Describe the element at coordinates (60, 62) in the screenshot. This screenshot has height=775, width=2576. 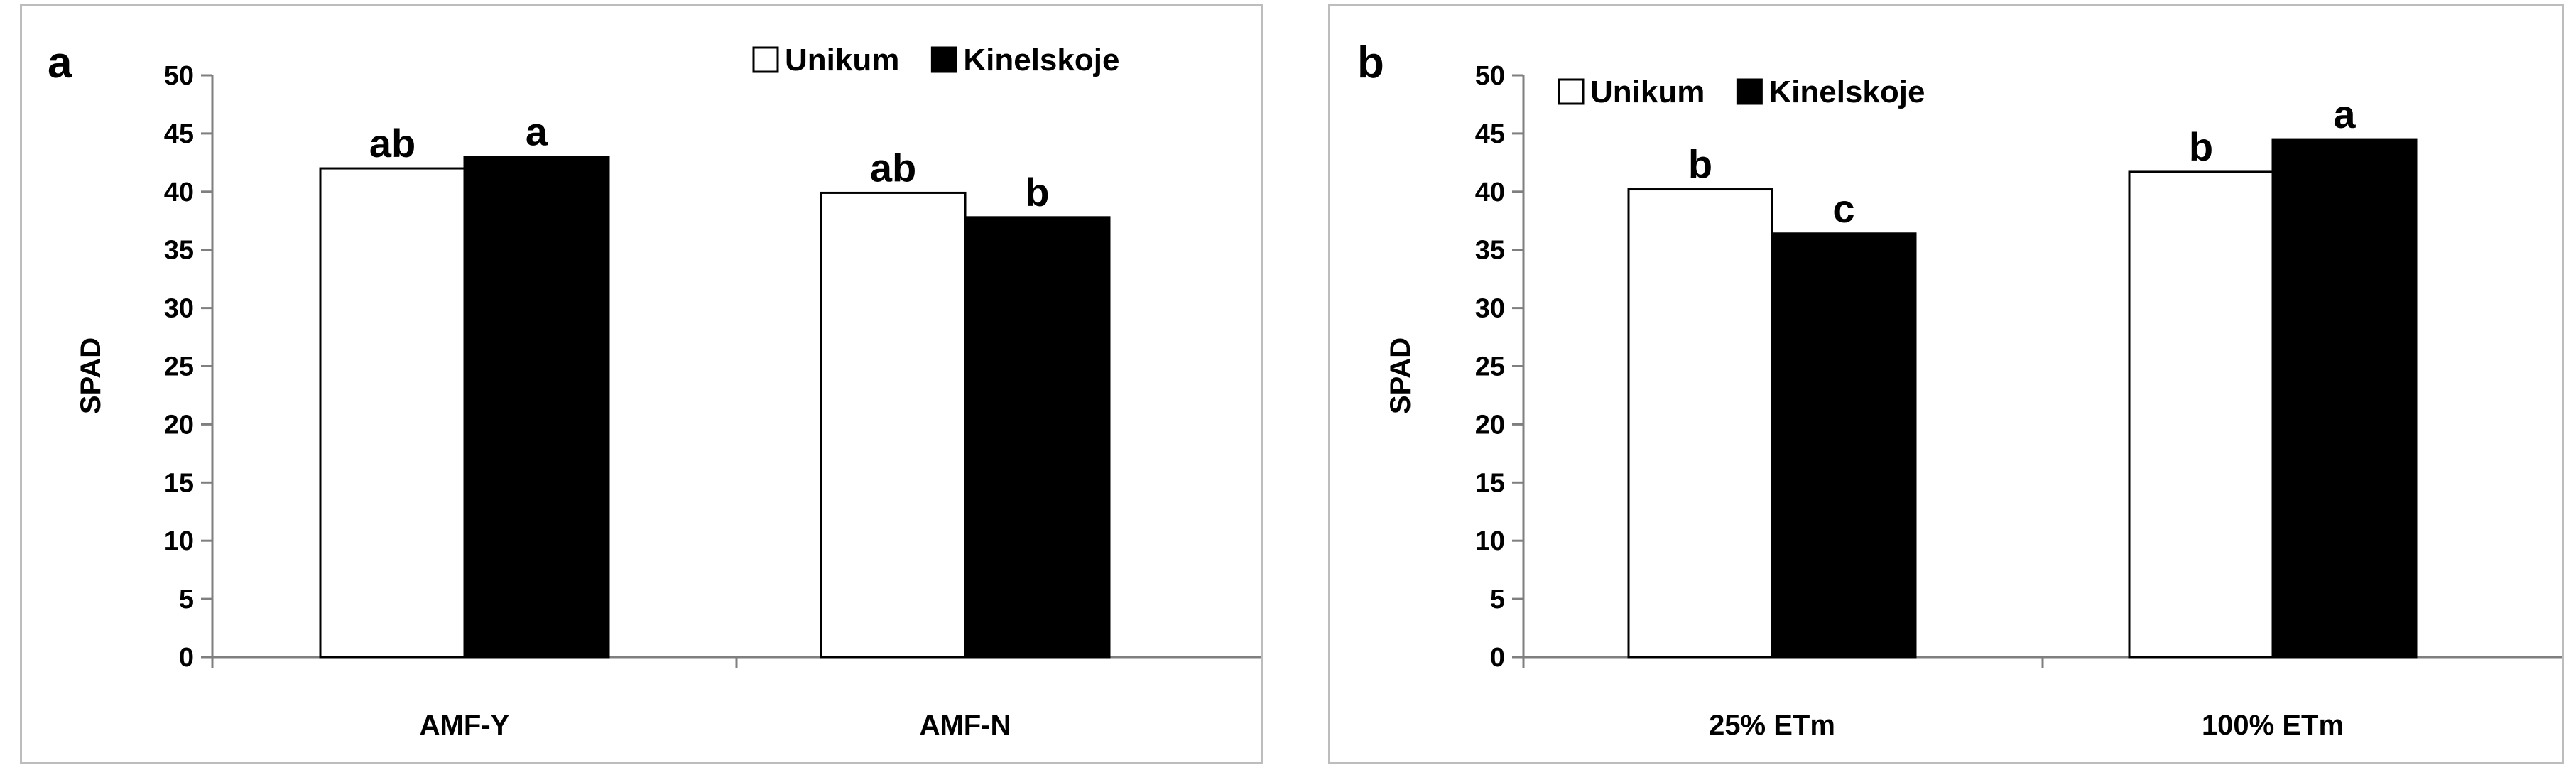
I see `panel-label-a: a` at that location.